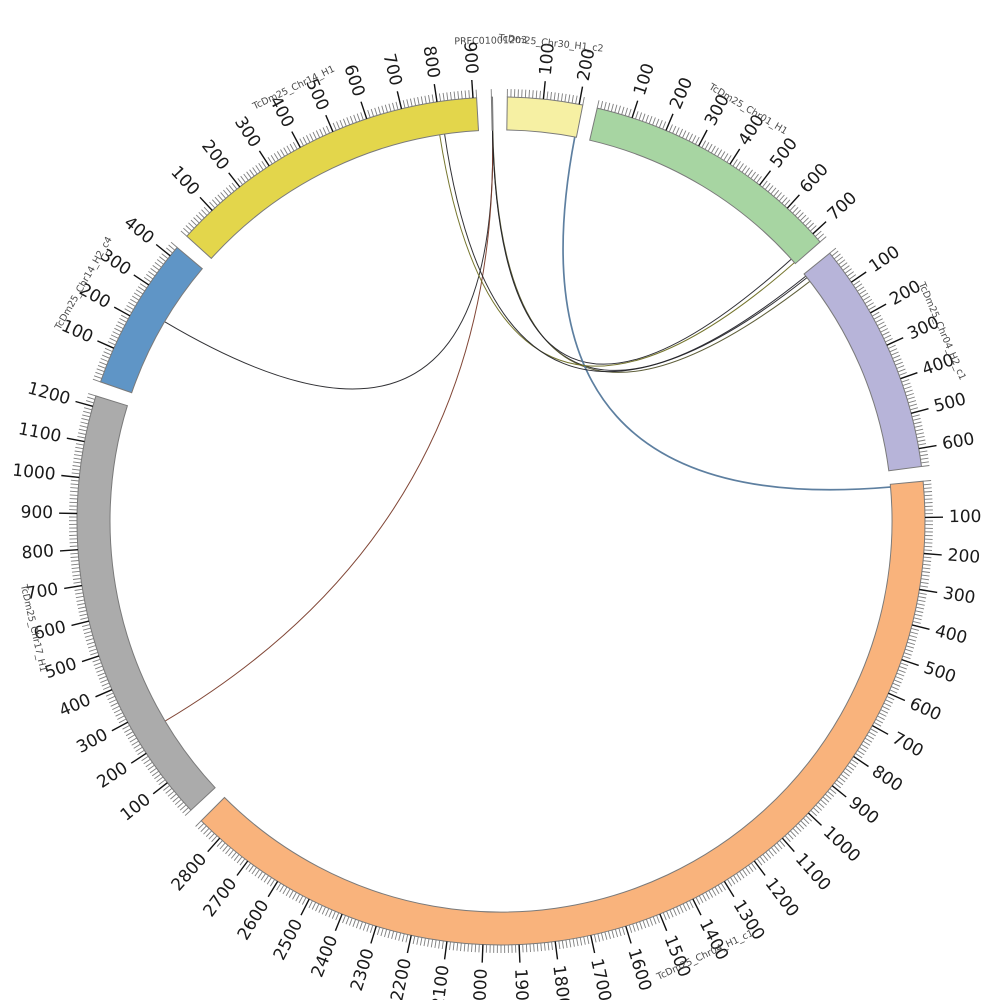 The width and height of the screenshot is (1000, 1000). I want to click on tick-label: 800, so click(887, 779).